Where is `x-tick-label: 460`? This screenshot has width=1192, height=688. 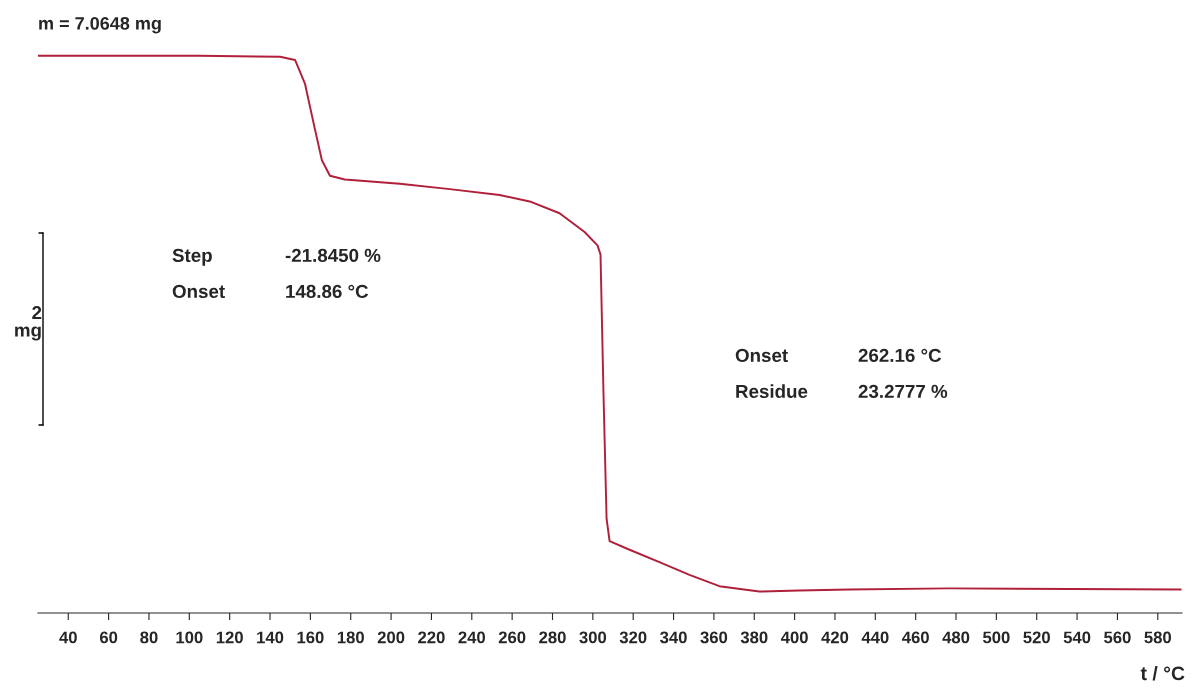
x-tick-label: 460 is located at coordinates (915, 637).